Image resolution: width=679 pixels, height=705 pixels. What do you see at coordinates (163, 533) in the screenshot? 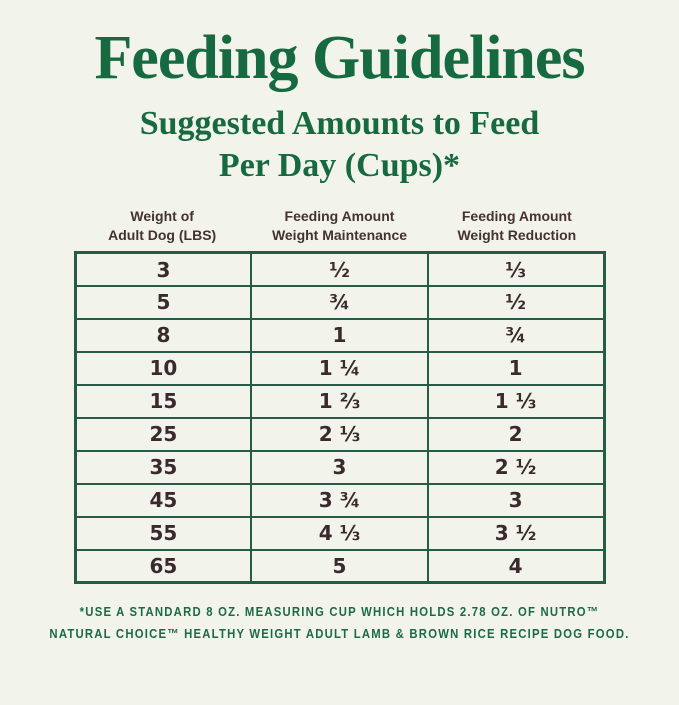
I see `weight-cell: 55` at bounding box center [163, 533].